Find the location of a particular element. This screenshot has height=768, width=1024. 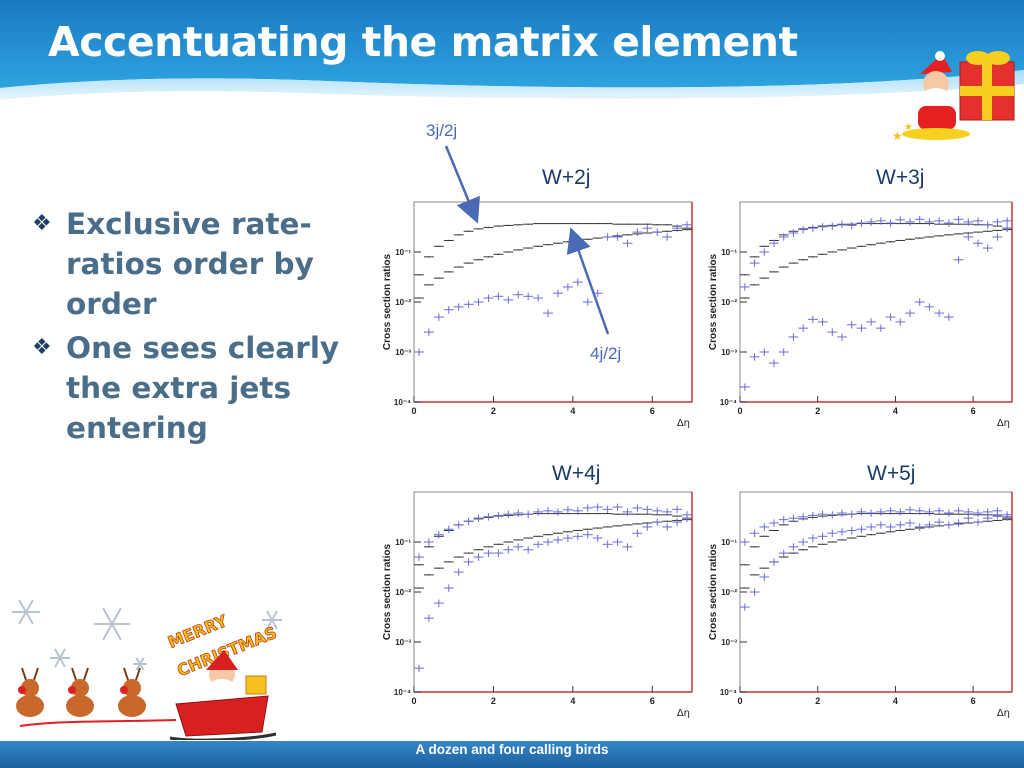

panel-title-w4j: W+4j is located at coordinates (576, 473).